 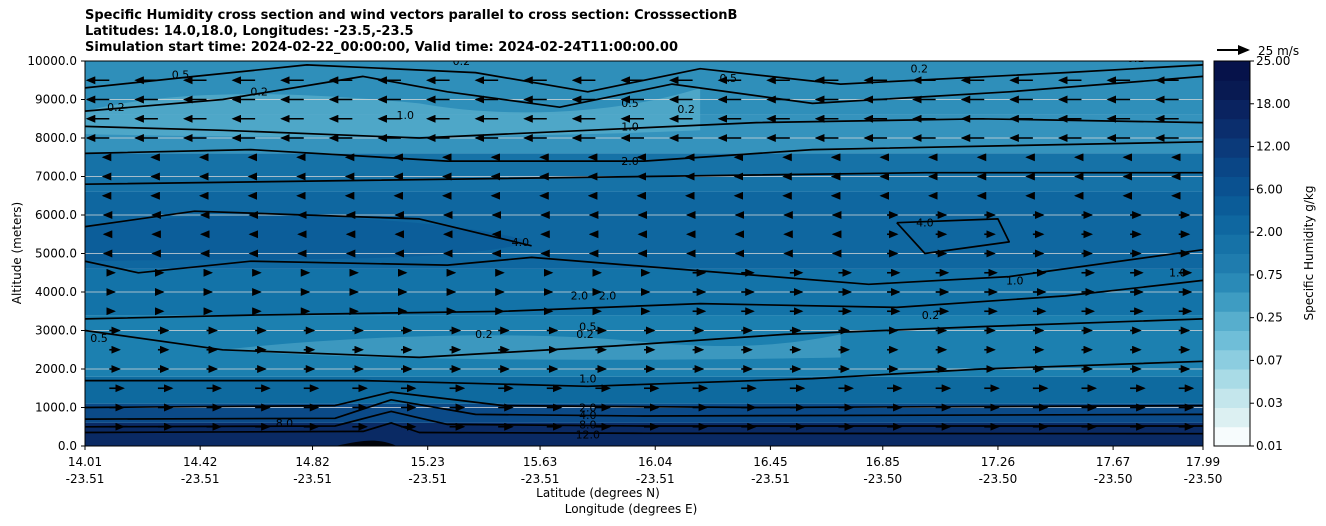 I want to click on colorbar-tick-label: 6.00, so click(x=1269, y=189).